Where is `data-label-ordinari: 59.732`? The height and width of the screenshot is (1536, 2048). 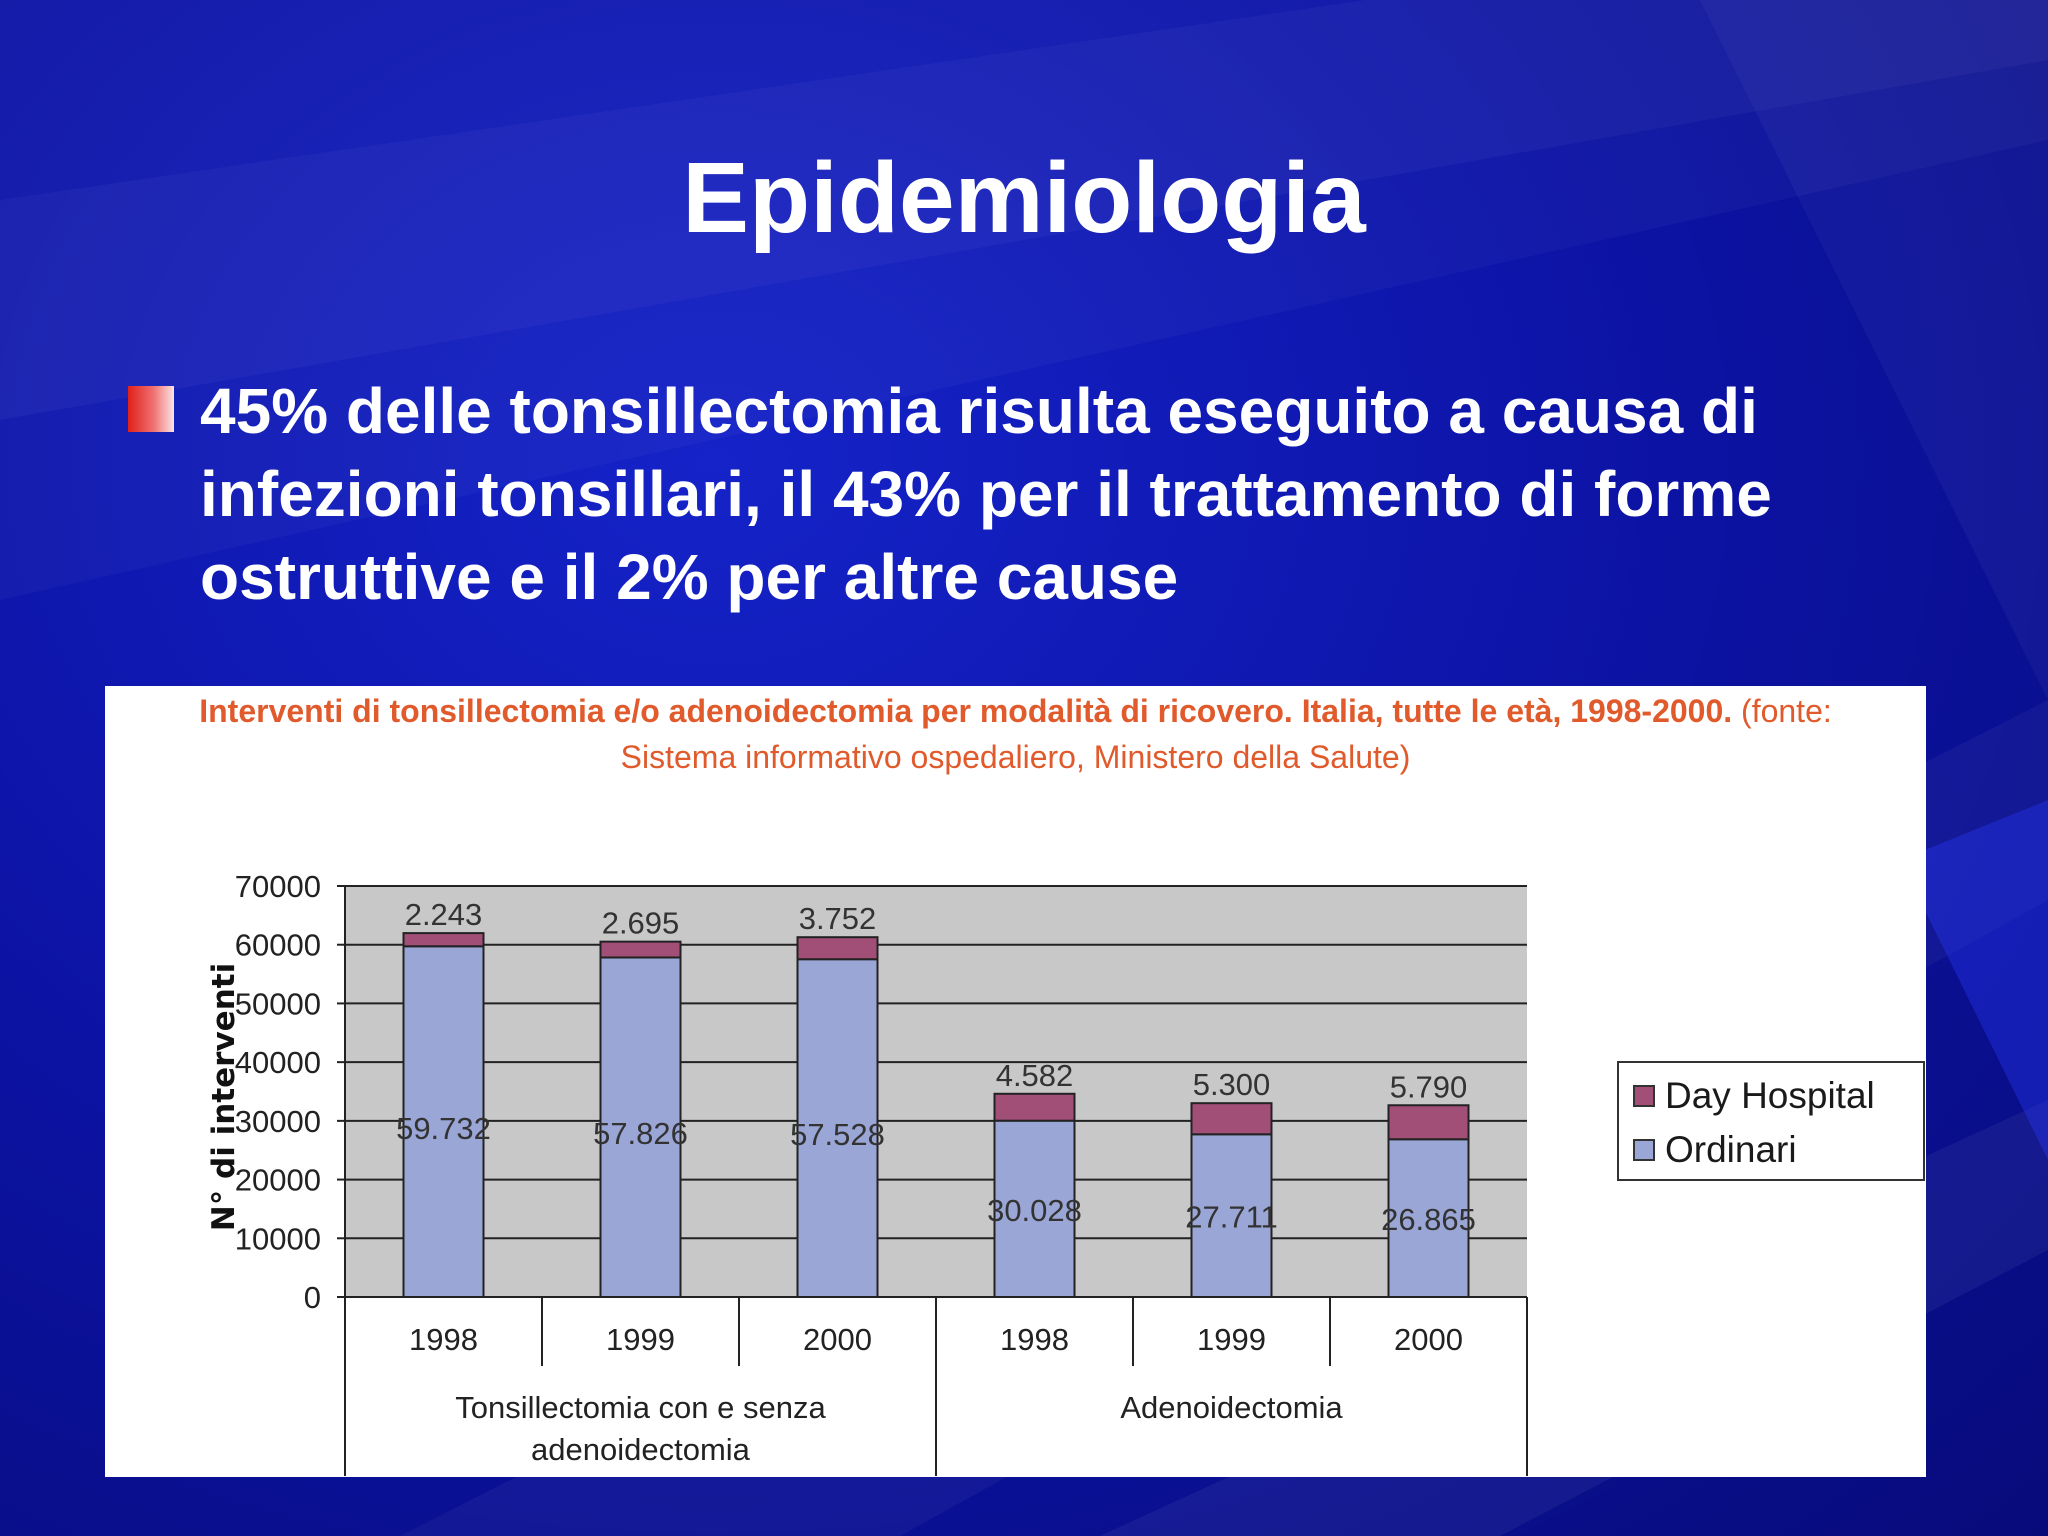
data-label-ordinari: 59.732 is located at coordinates (443, 1128).